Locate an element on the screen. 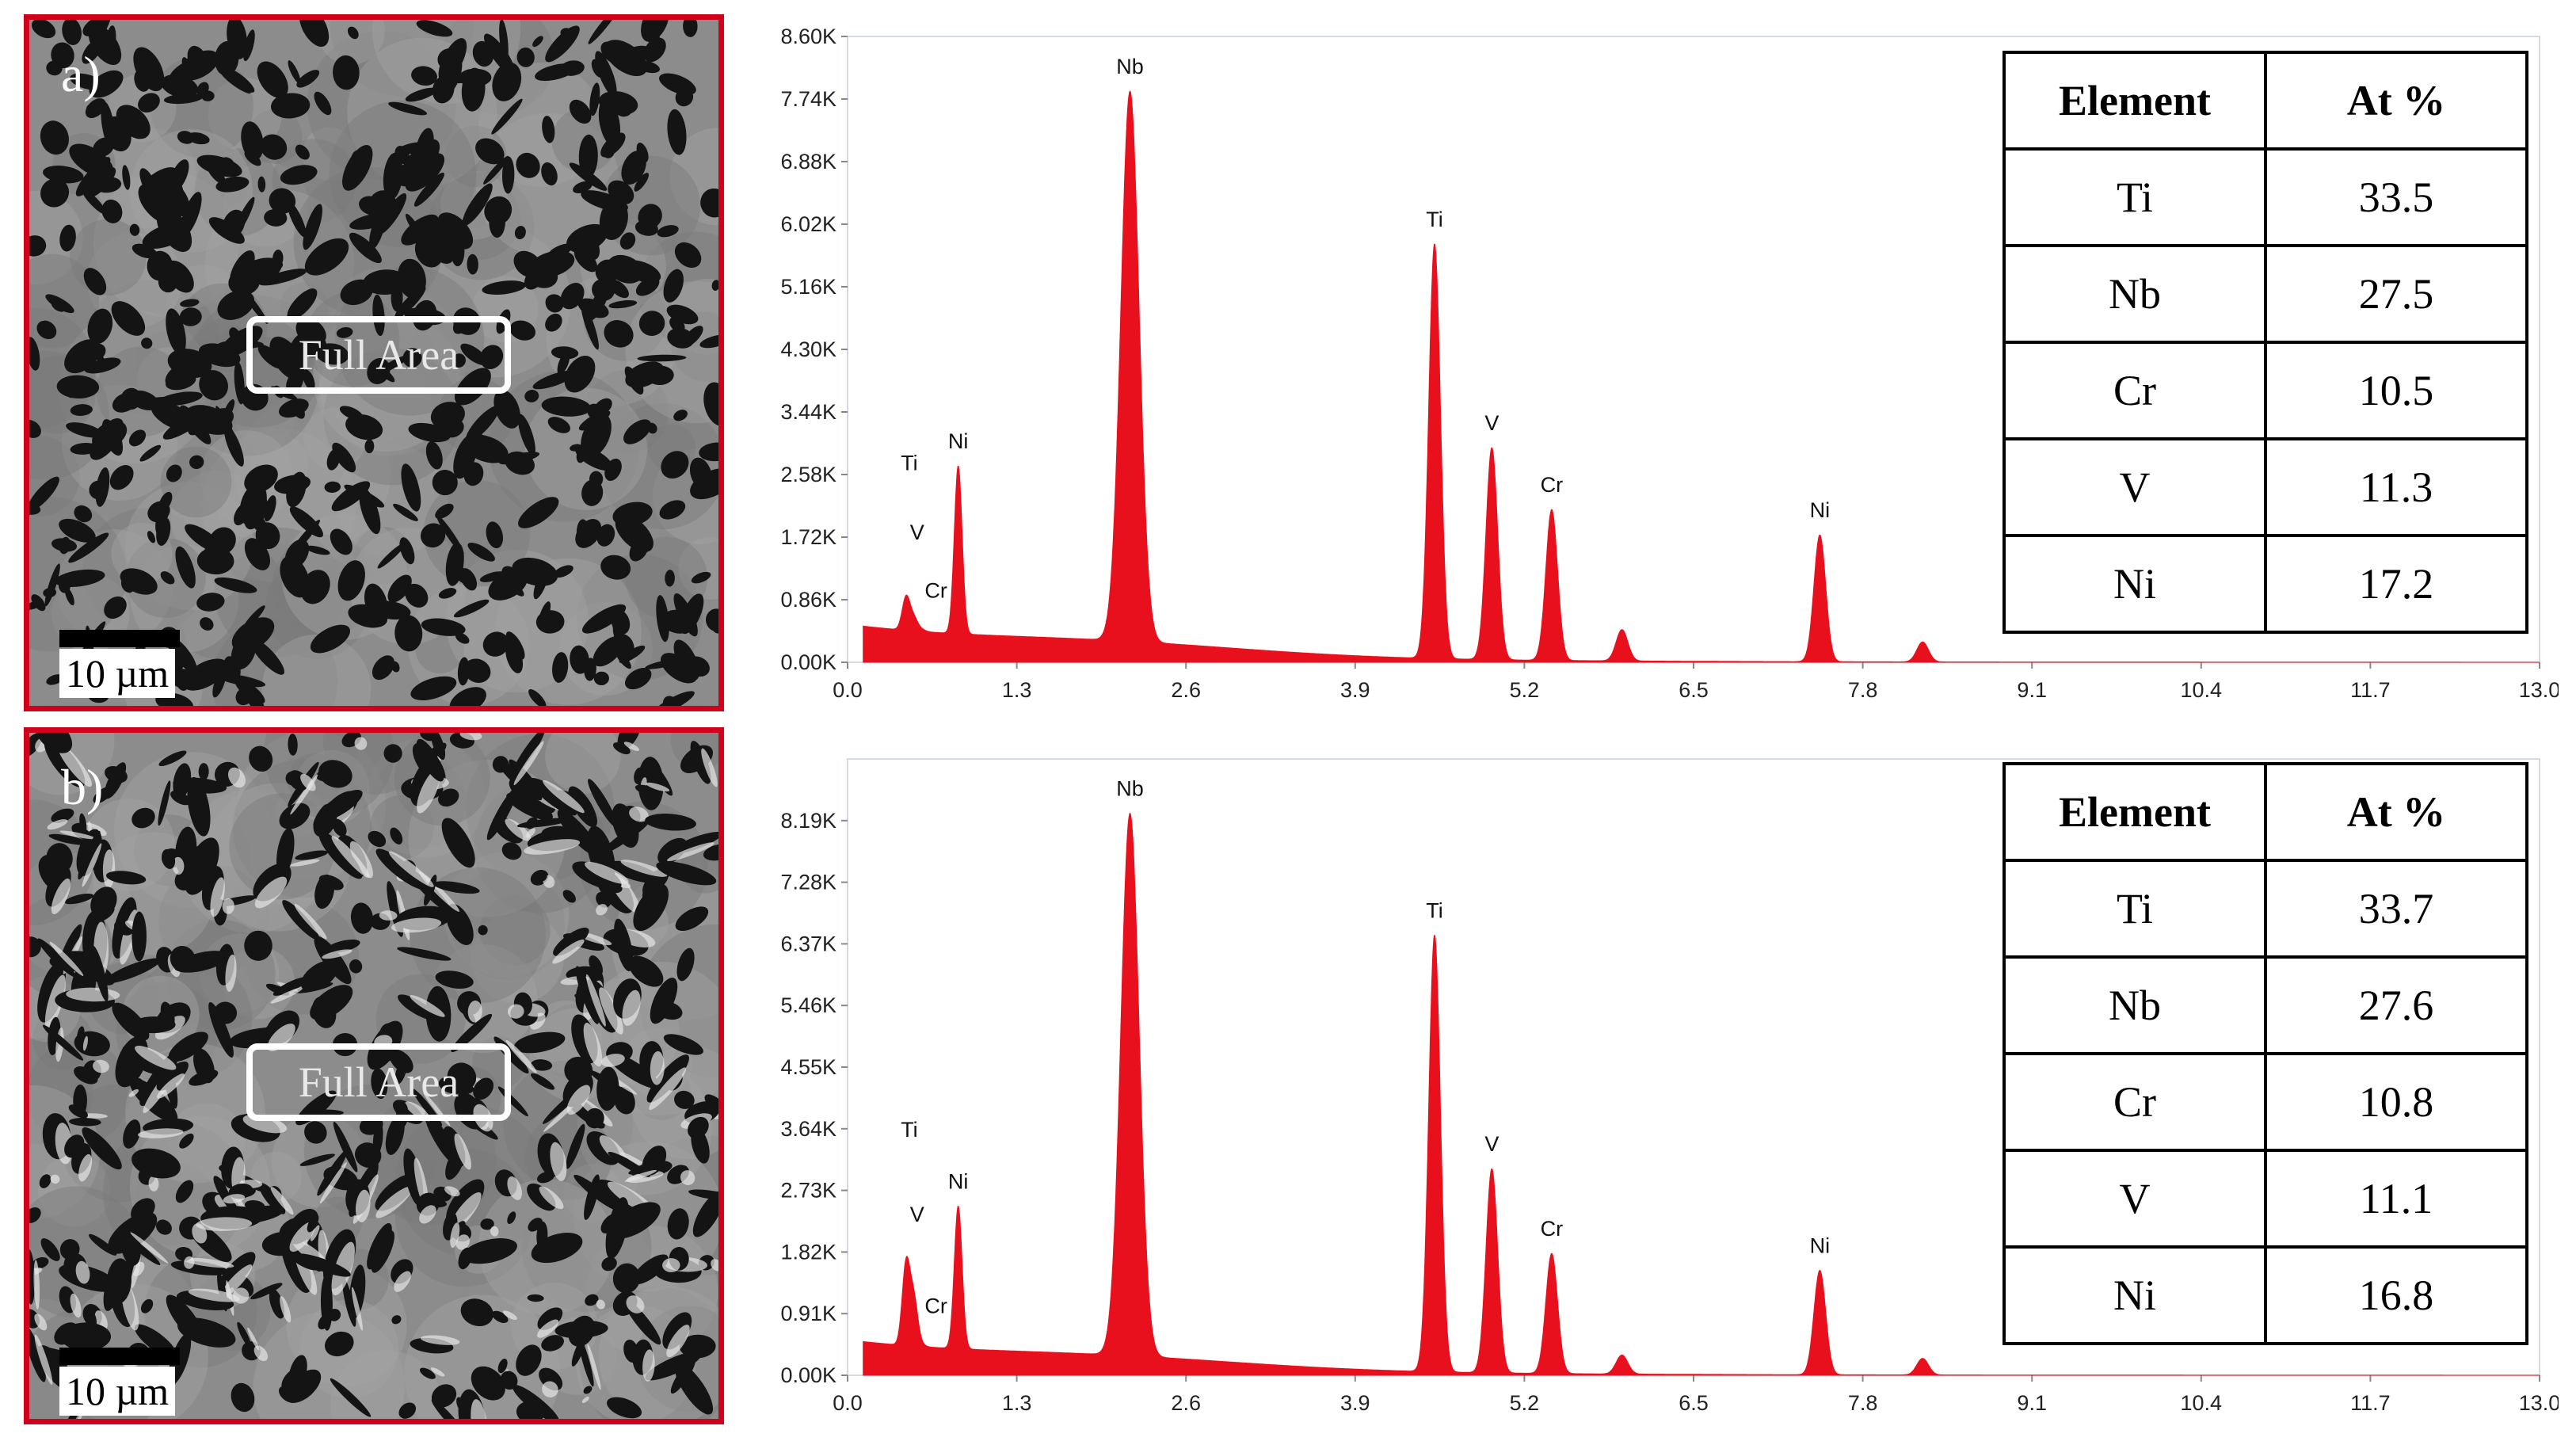 The height and width of the screenshot is (1445, 2576). scalebar-bar-a is located at coordinates (119, 638).